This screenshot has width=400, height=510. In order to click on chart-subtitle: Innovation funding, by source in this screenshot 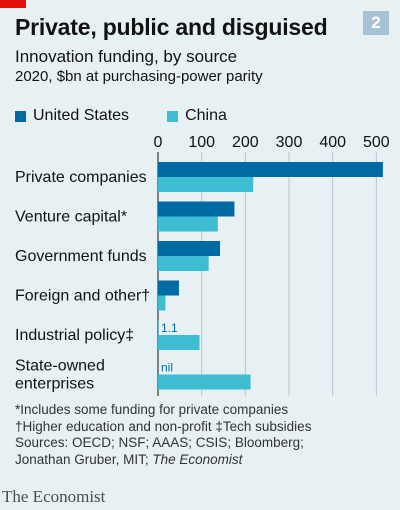, I will do `click(126, 56)`.